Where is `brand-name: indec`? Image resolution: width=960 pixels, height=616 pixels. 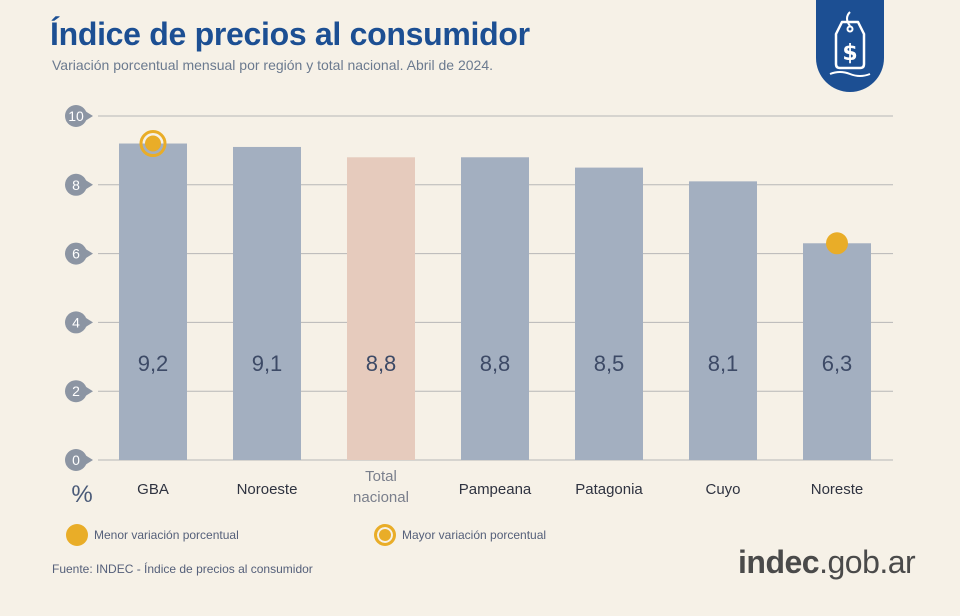
brand-name: indec is located at coordinates (779, 562).